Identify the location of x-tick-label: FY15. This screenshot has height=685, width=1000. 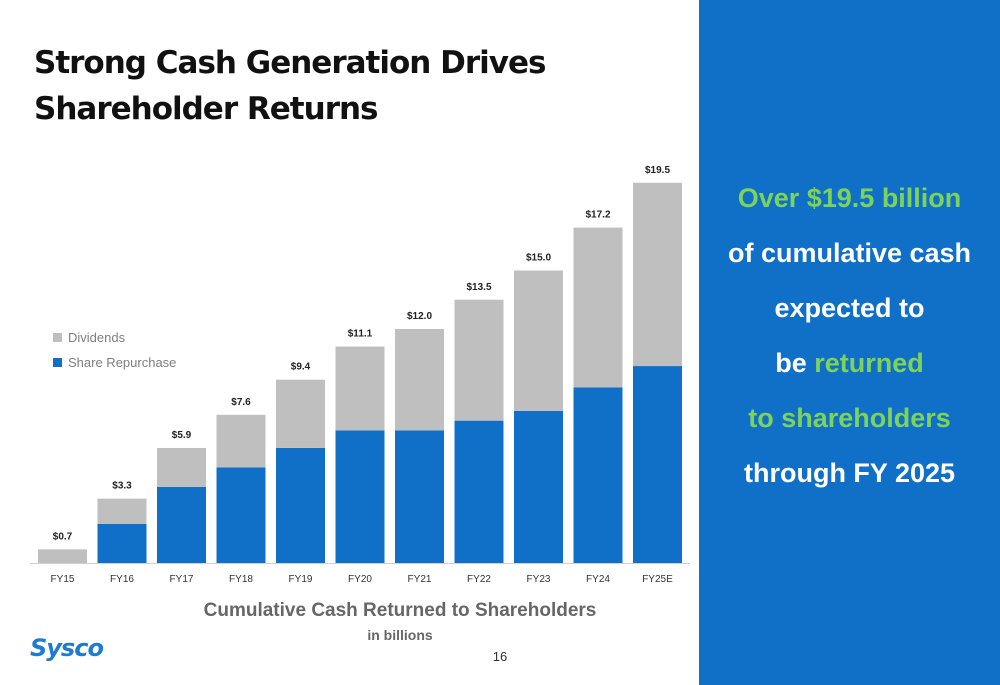
(63, 579).